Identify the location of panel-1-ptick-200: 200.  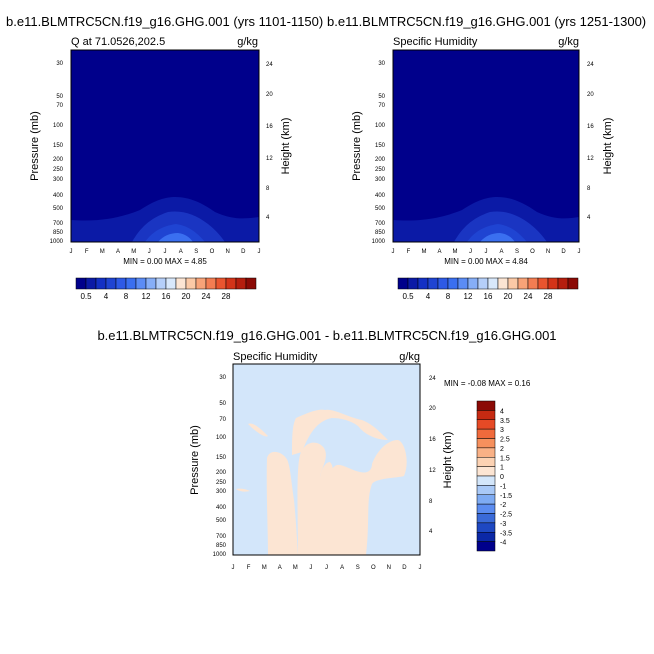
(58, 160).